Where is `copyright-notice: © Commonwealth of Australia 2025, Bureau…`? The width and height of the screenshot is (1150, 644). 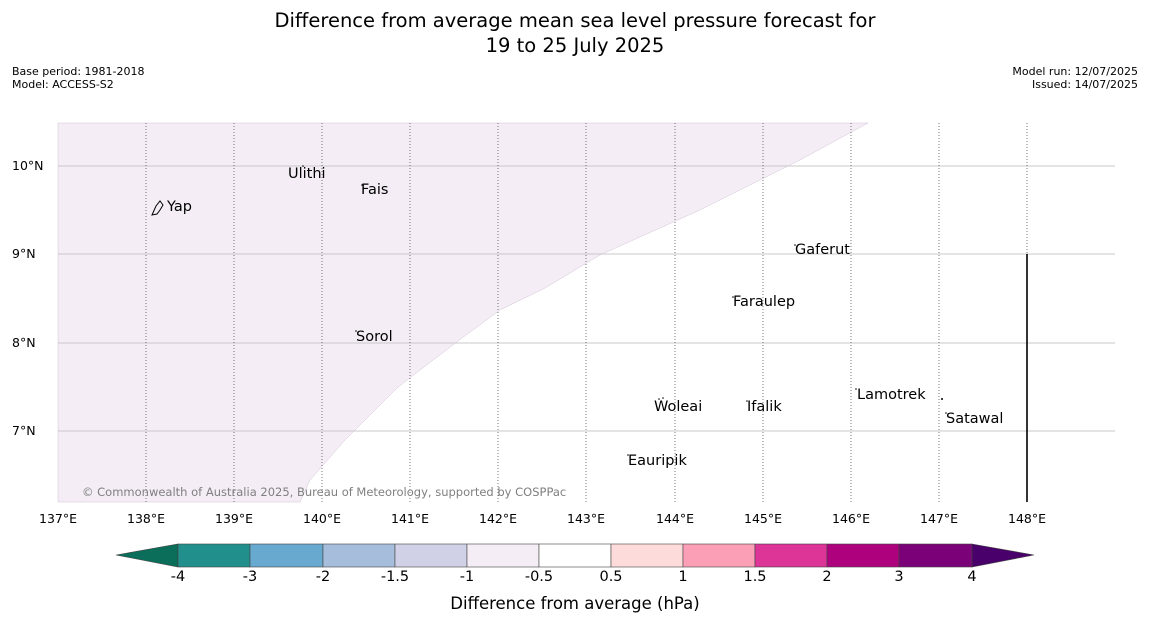 copyright-notice: © Commonwealth of Australia 2025, Bureau… is located at coordinates (324, 492).